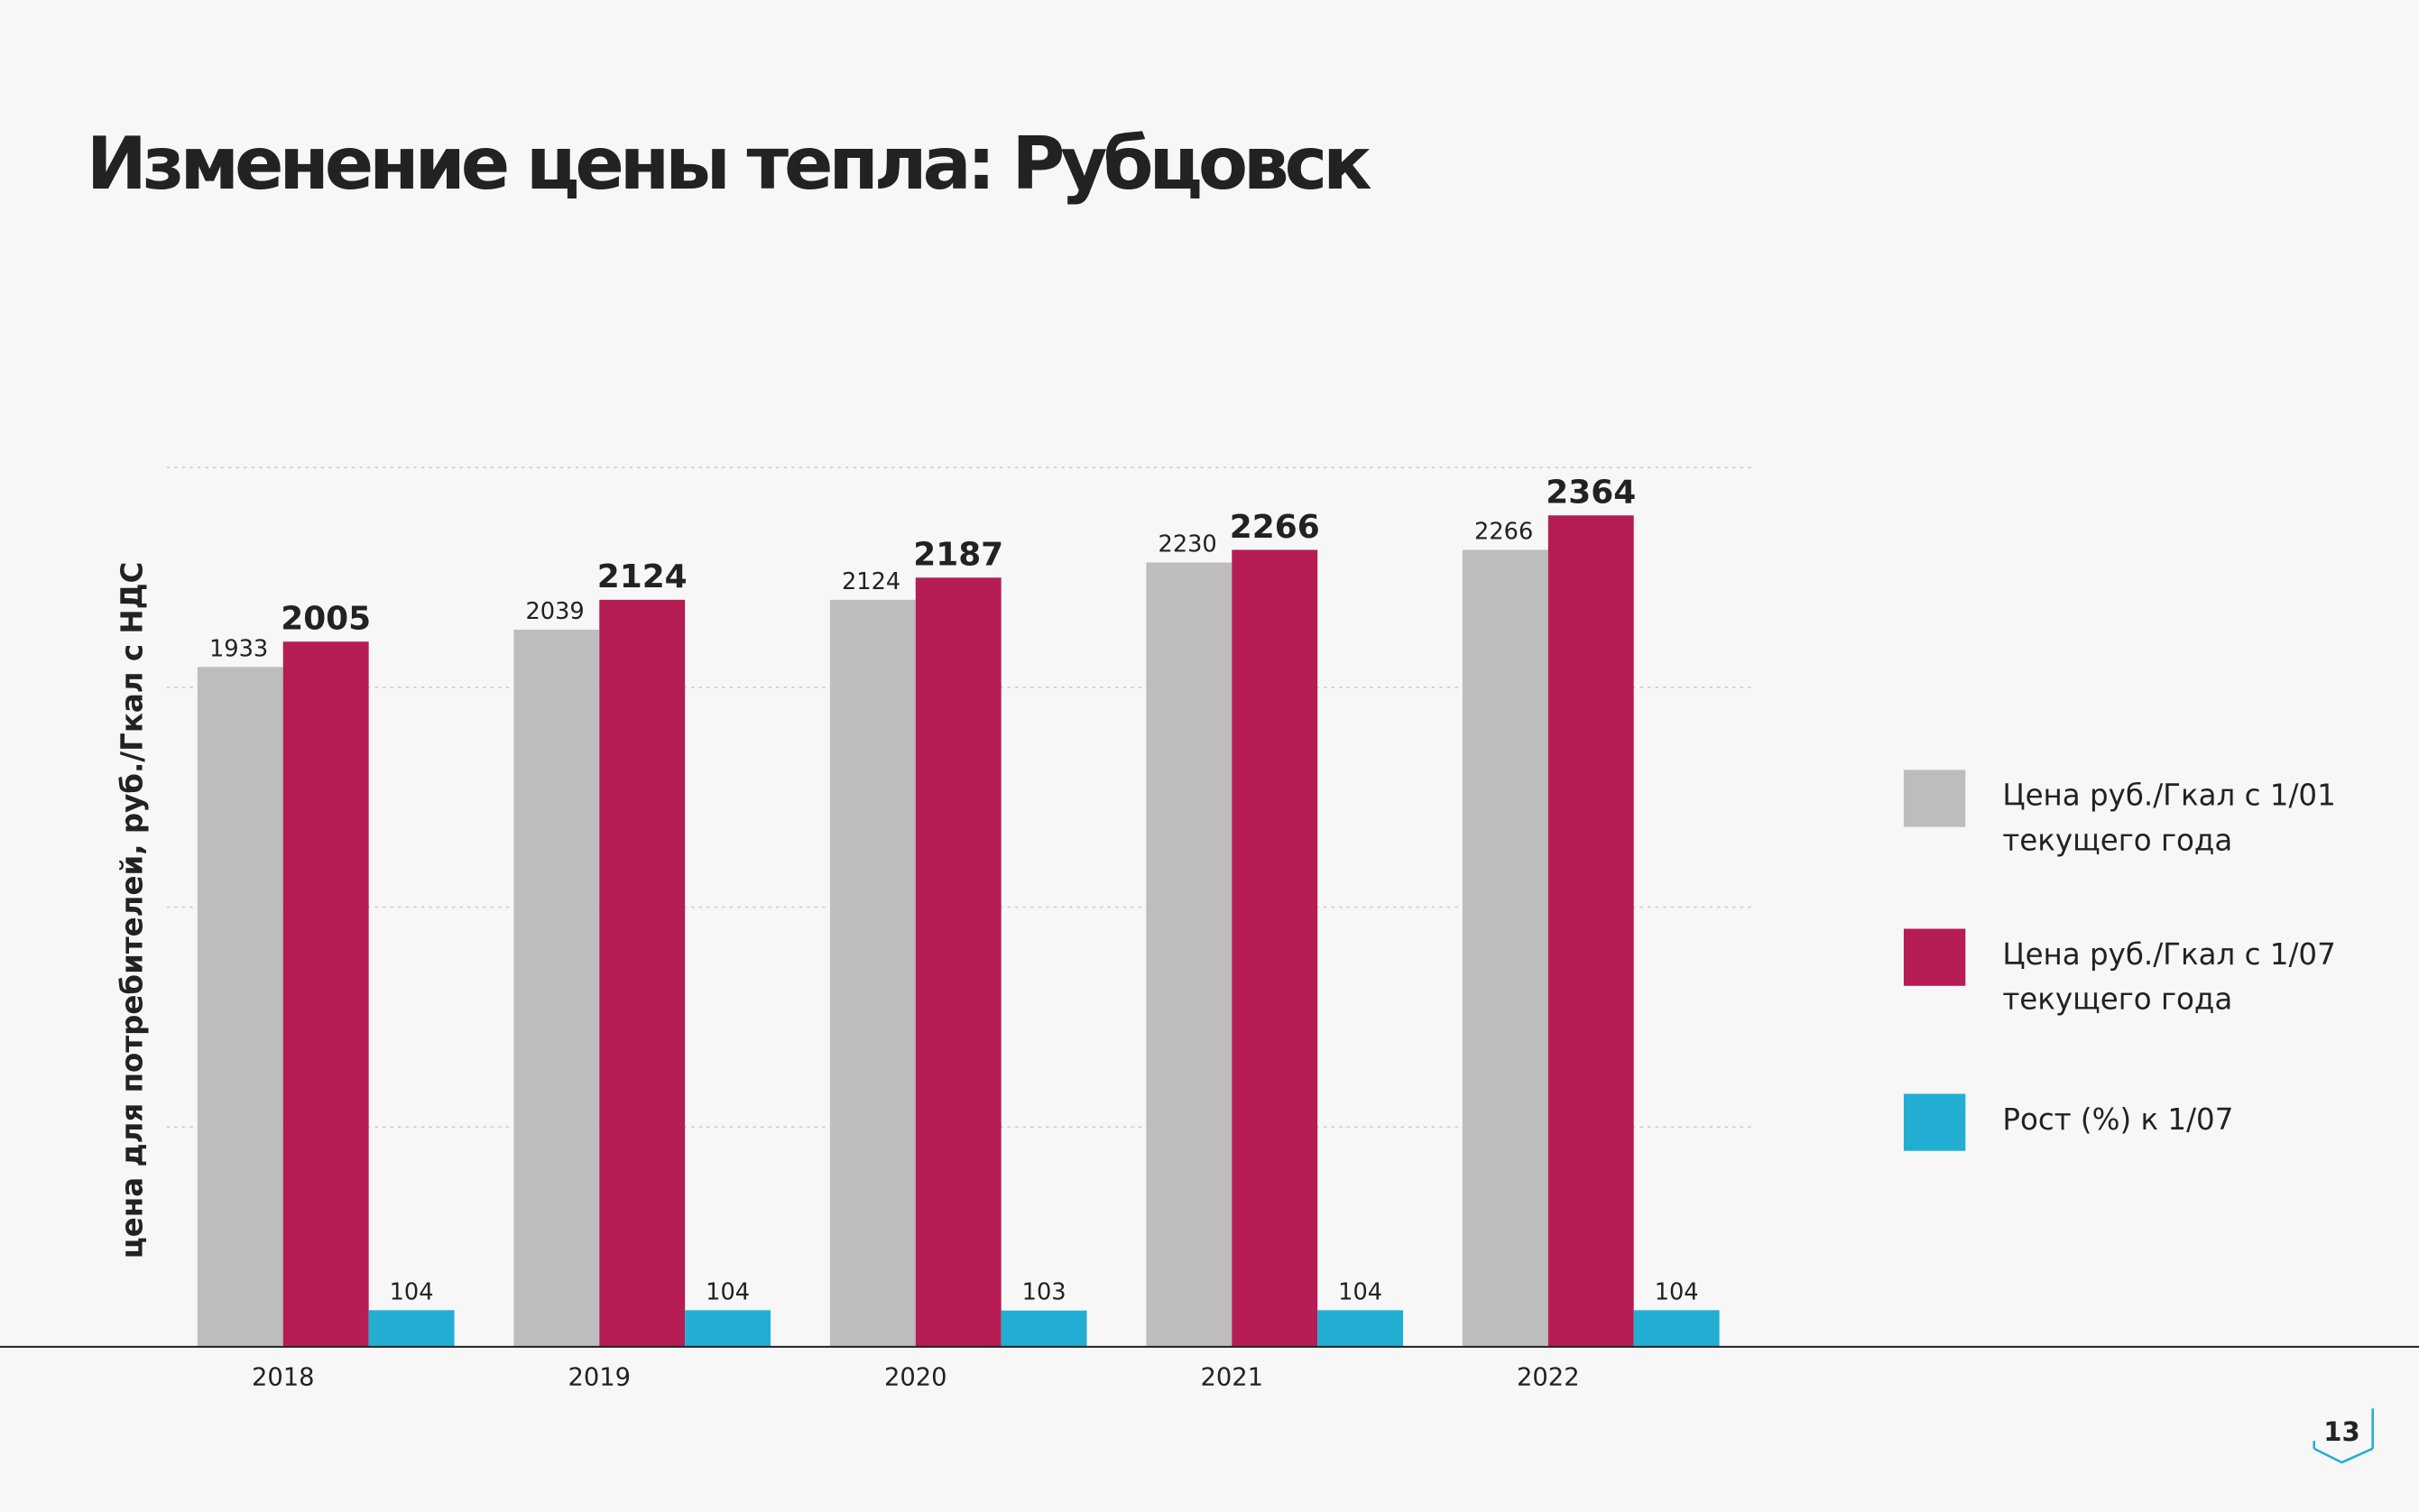 This screenshot has height=1512, width=2419. I want to click on legend-item: Цена руб./Гкал с 1/07 текущего года, so click(2169, 977).